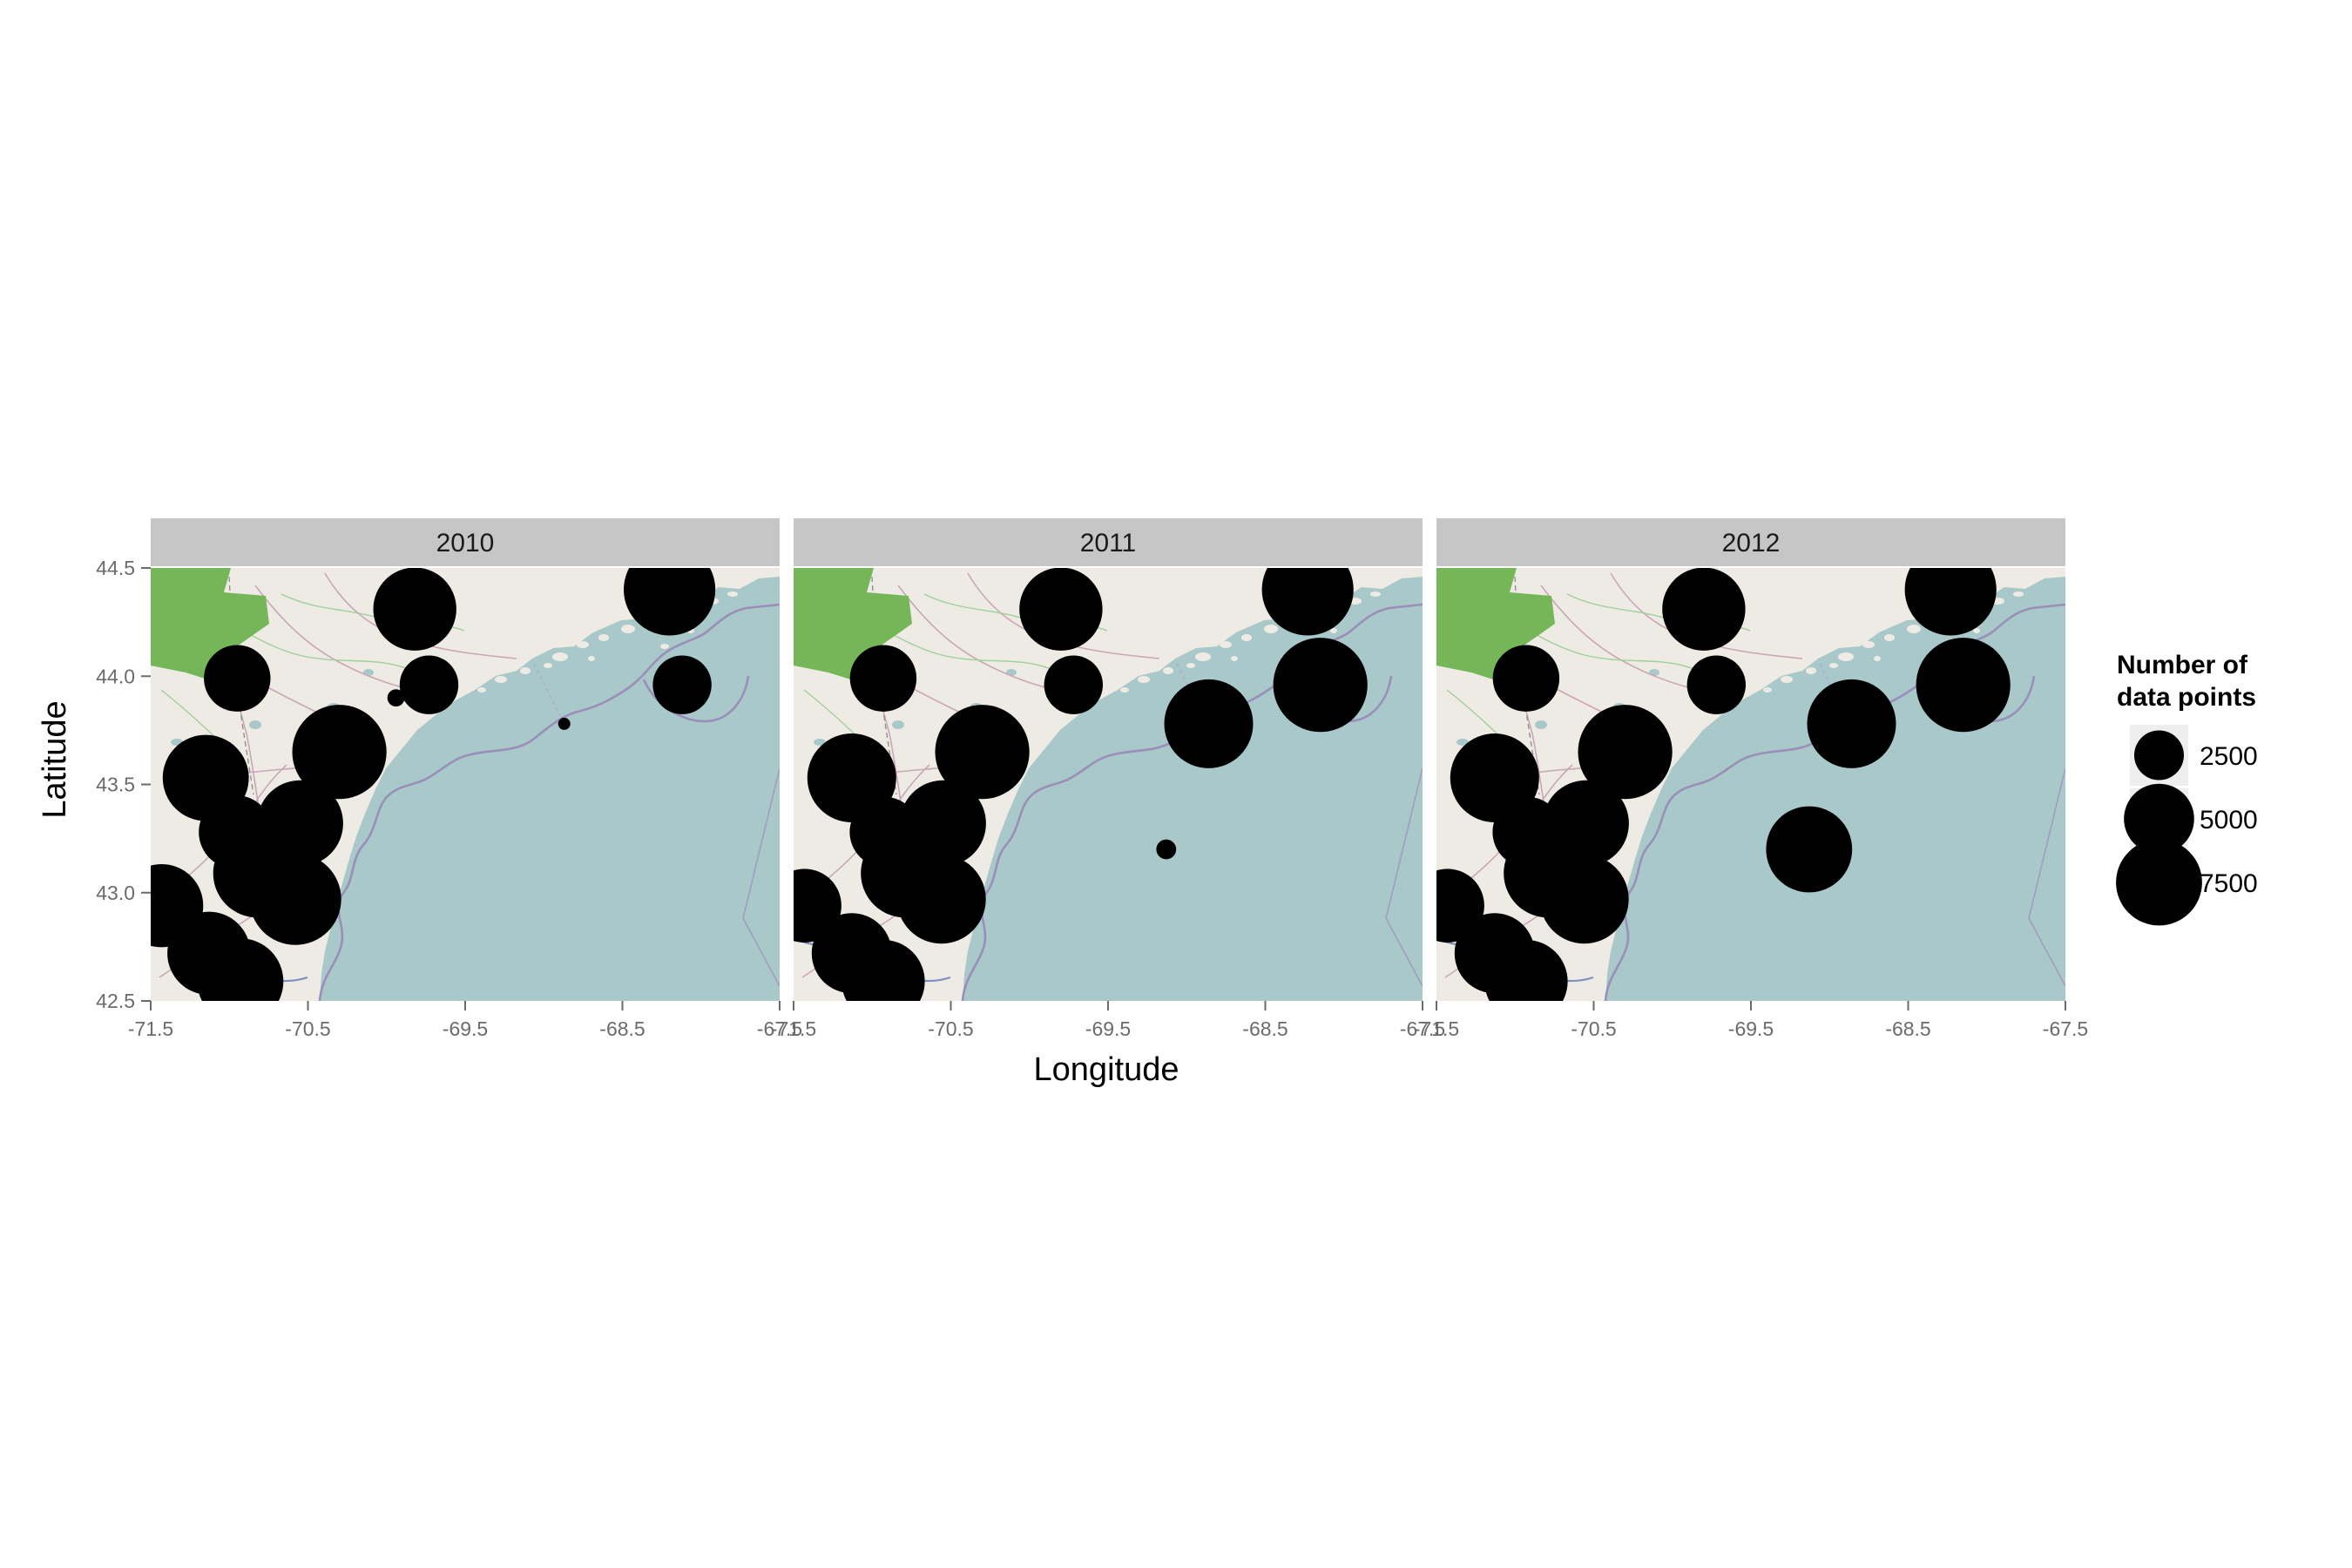 This screenshot has width=2352, height=1568. What do you see at coordinates (124, 785) in the screenshot?
I see `y-axis: 42.5 43.0 43.5 44.0 44.5` at bounding box center [124, 785].